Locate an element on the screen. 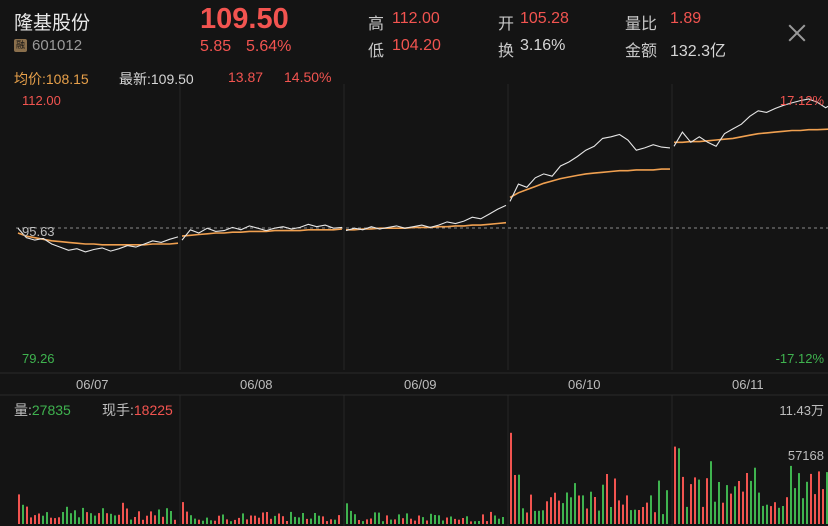 Image resolution: width=828 pixels, height=526 pixels. volume-ratio-label: 量比 is located at coordinates (641, 24).